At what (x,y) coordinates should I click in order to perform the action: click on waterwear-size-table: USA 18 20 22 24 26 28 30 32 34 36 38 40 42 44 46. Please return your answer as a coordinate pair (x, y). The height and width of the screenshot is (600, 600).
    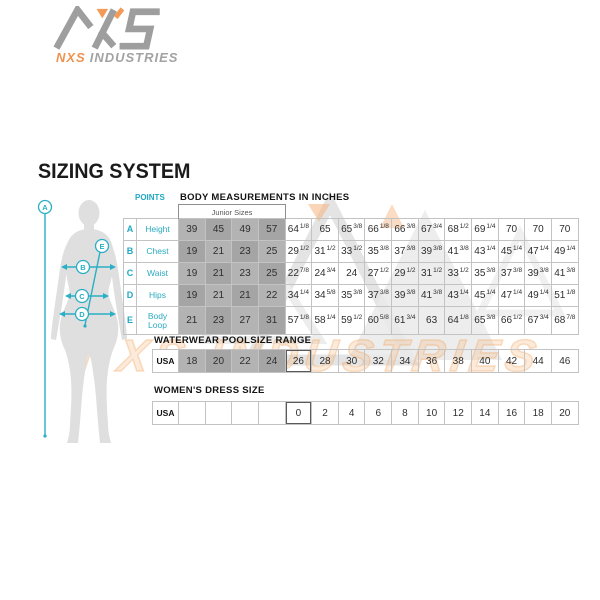
    Looking at the image, I should click on (365, 361).